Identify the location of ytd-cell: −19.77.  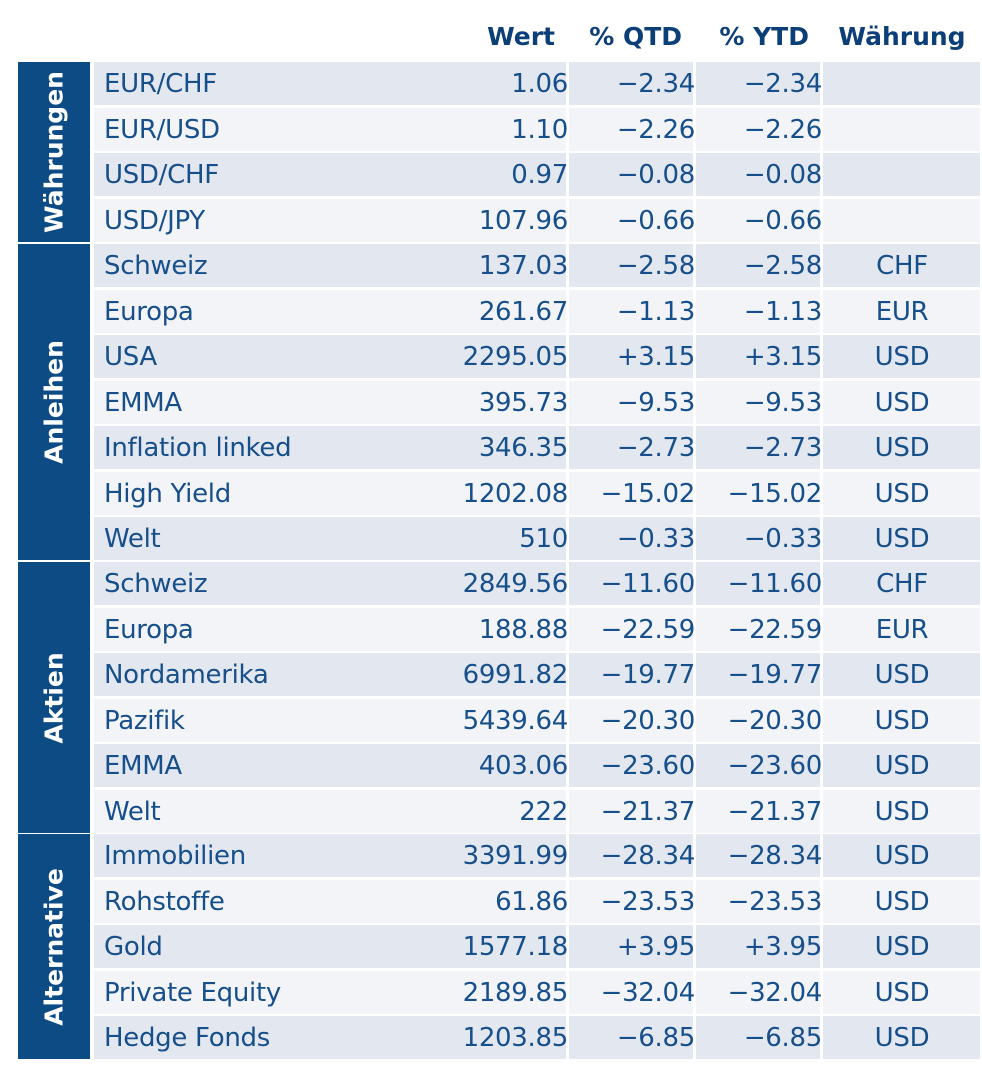
(775, 675).